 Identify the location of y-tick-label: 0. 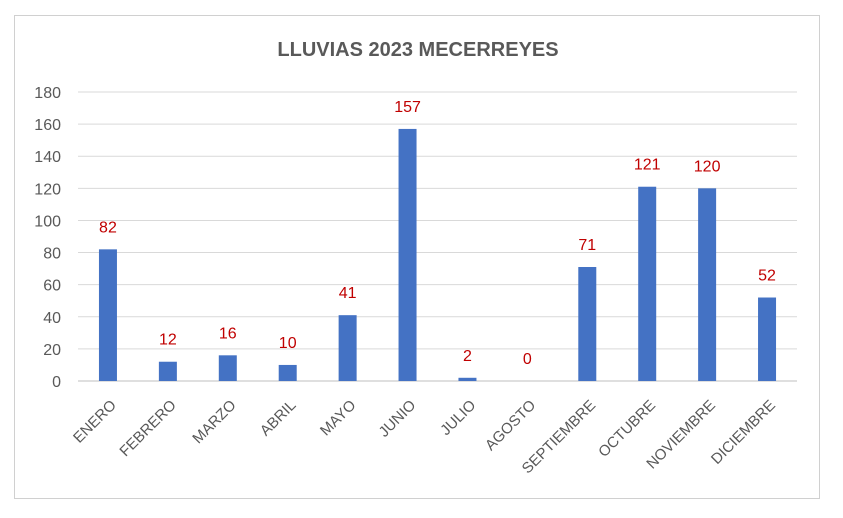
(56, 382).